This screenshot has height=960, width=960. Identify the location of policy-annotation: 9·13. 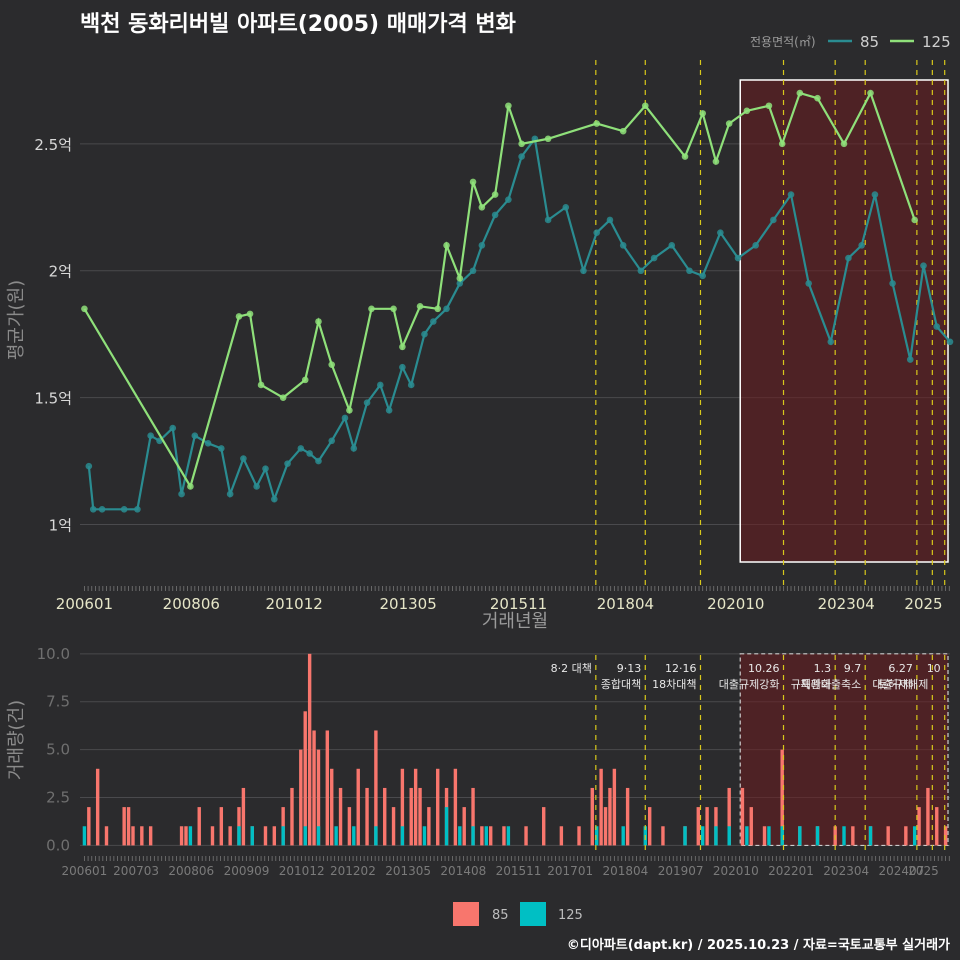
(629, 668).